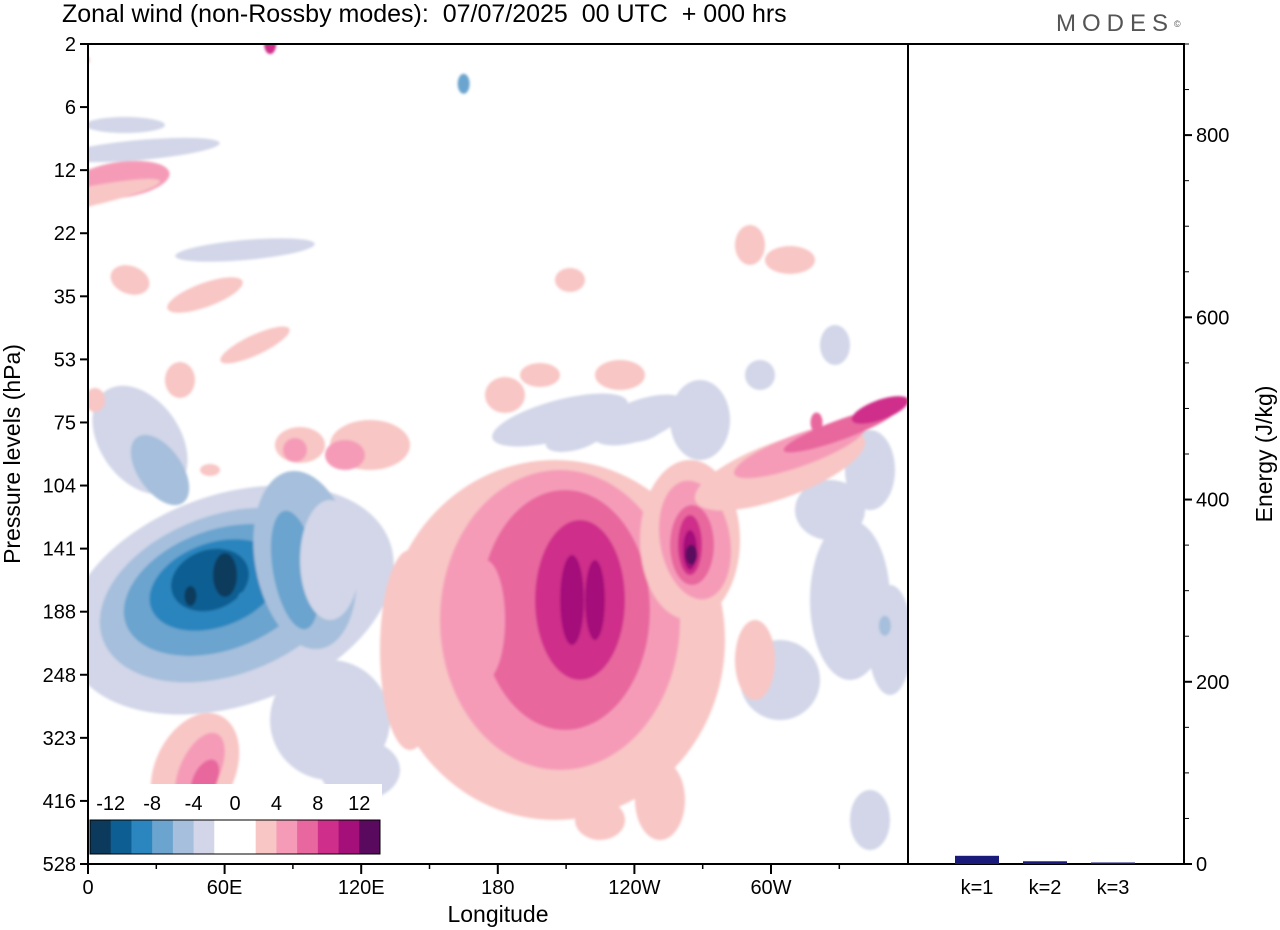  Describe the element at coordinates (70, 108) in the screenshot. I see `y-tick-label: 6` at that location.